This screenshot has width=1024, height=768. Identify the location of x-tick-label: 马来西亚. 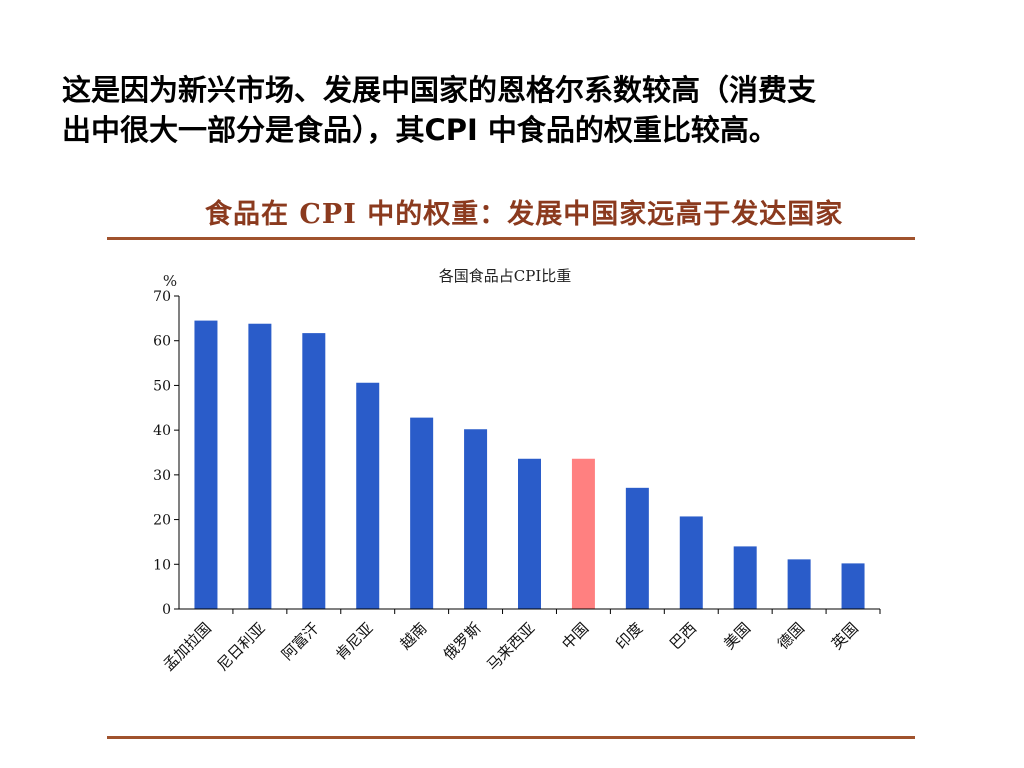
(510, 646).